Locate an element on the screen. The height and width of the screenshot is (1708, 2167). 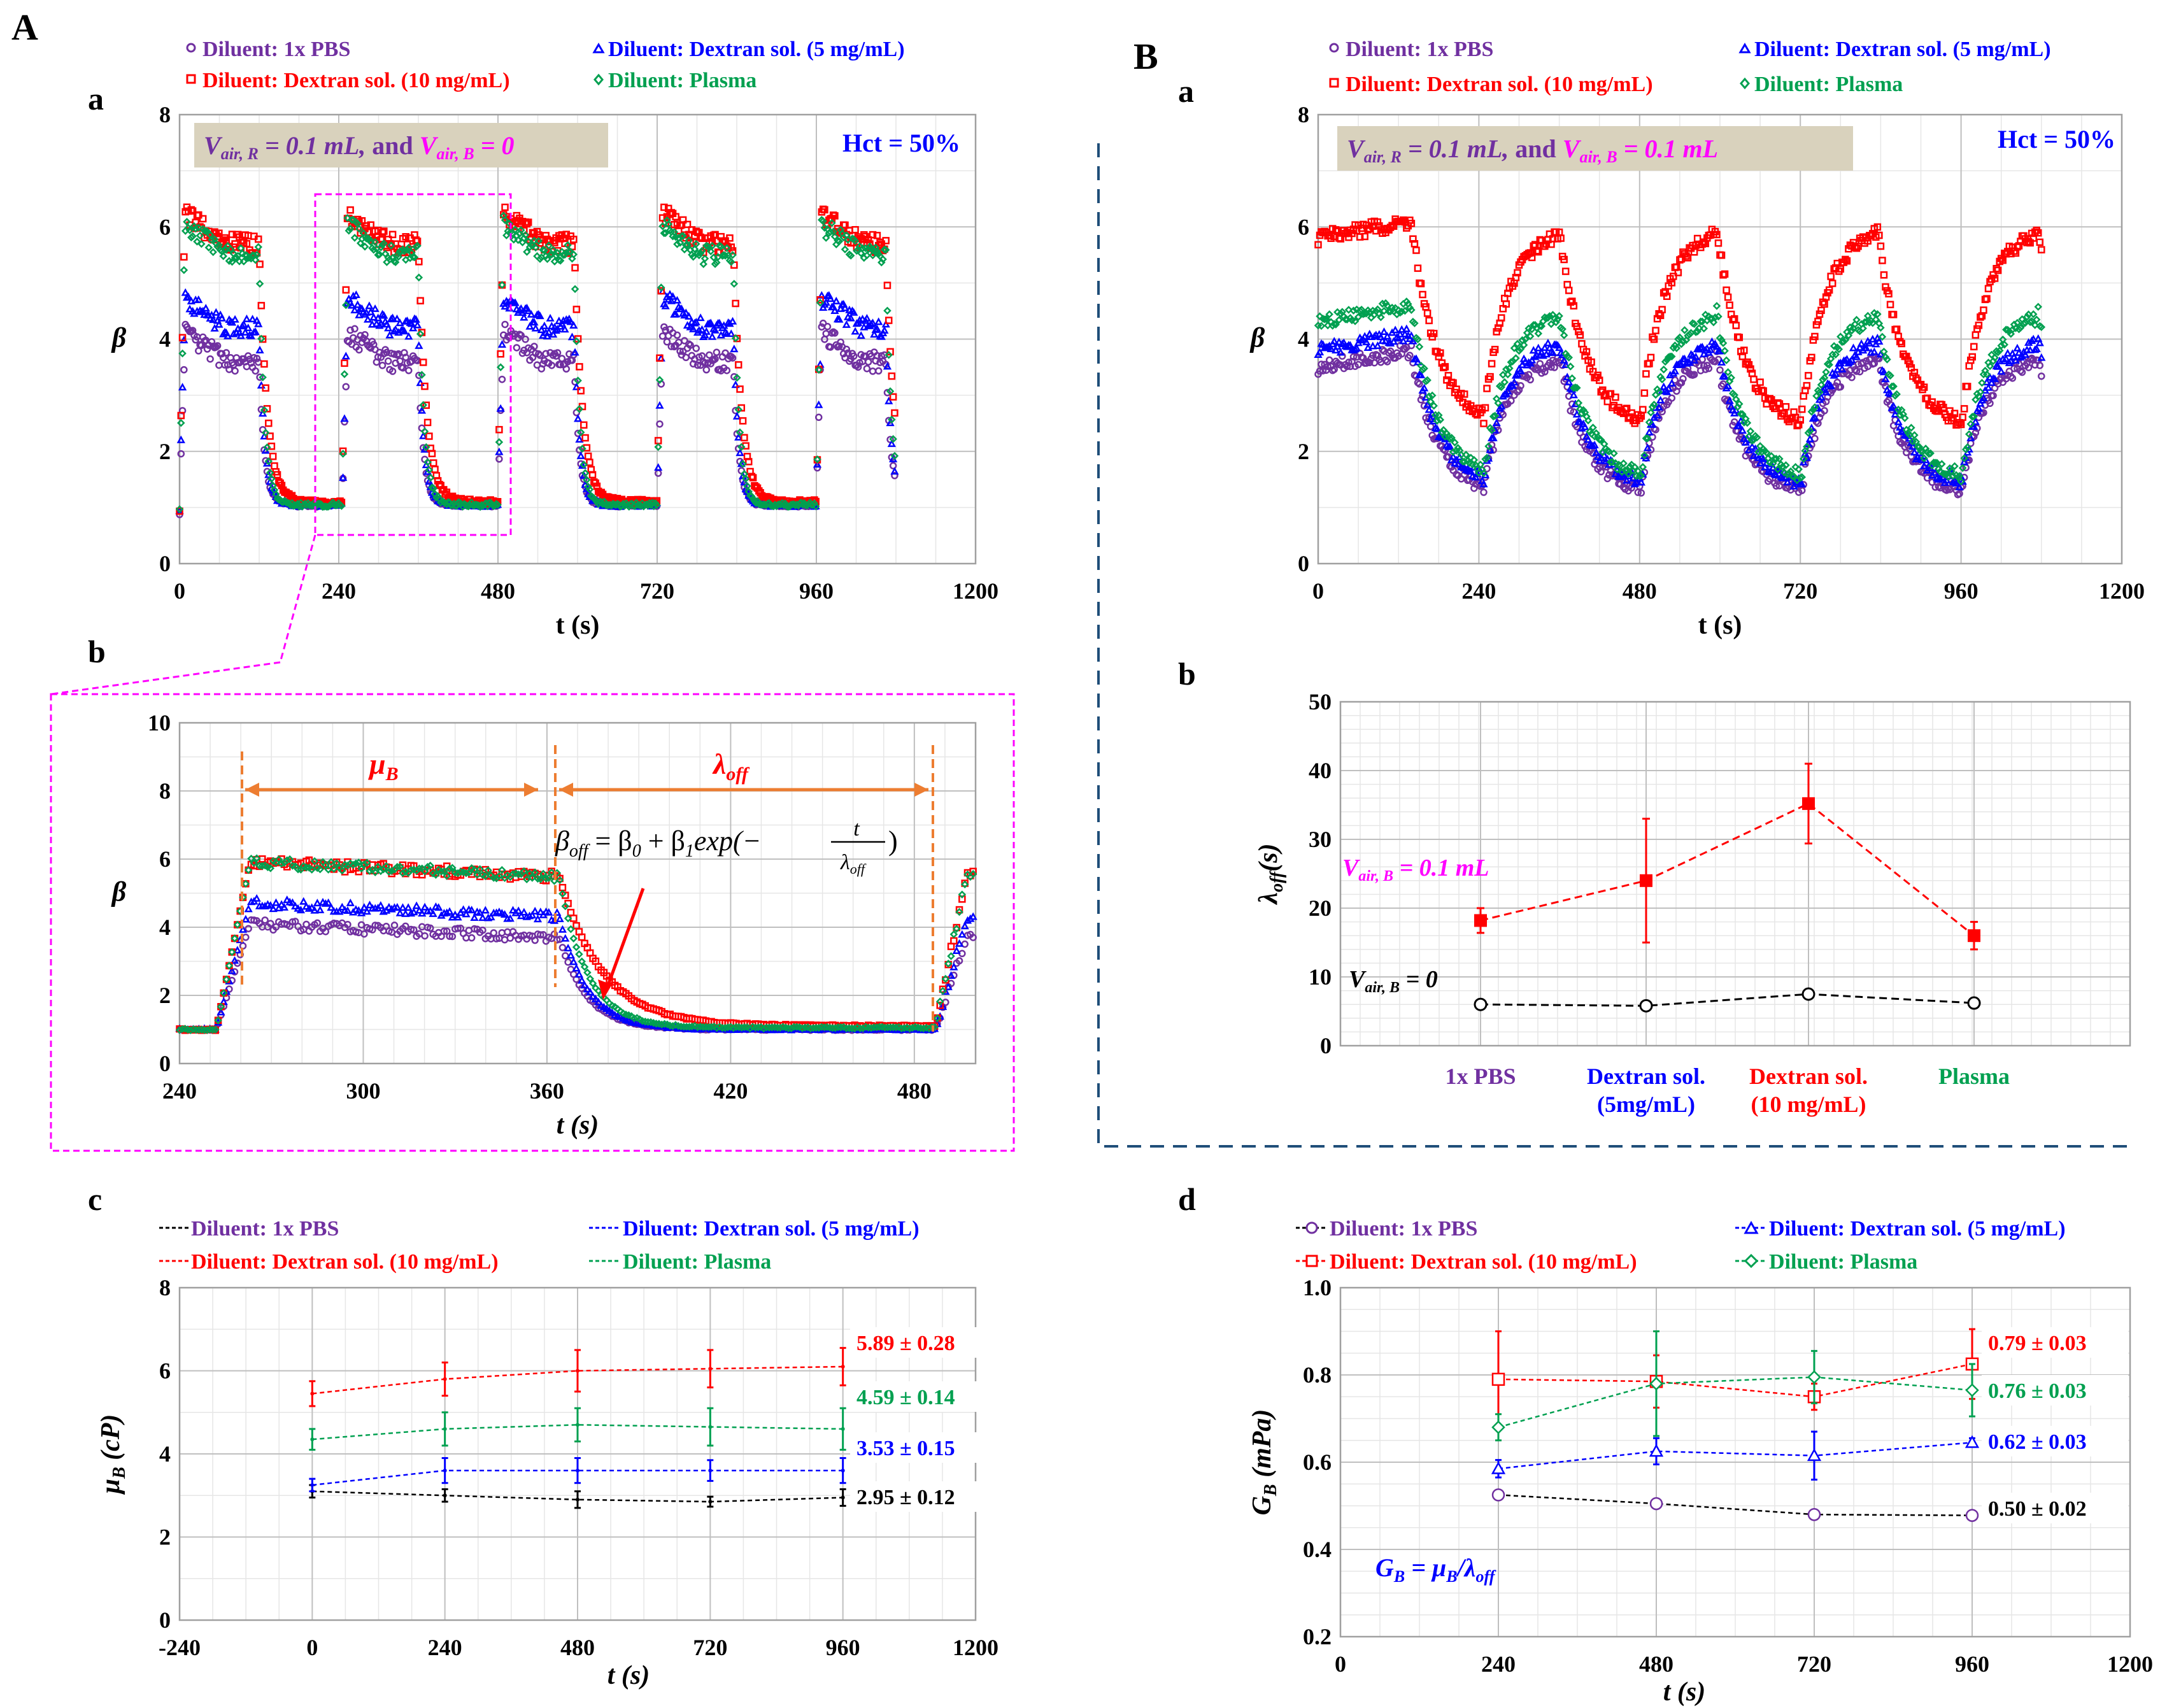
Ac-point is located at coordinates (843, 1497).